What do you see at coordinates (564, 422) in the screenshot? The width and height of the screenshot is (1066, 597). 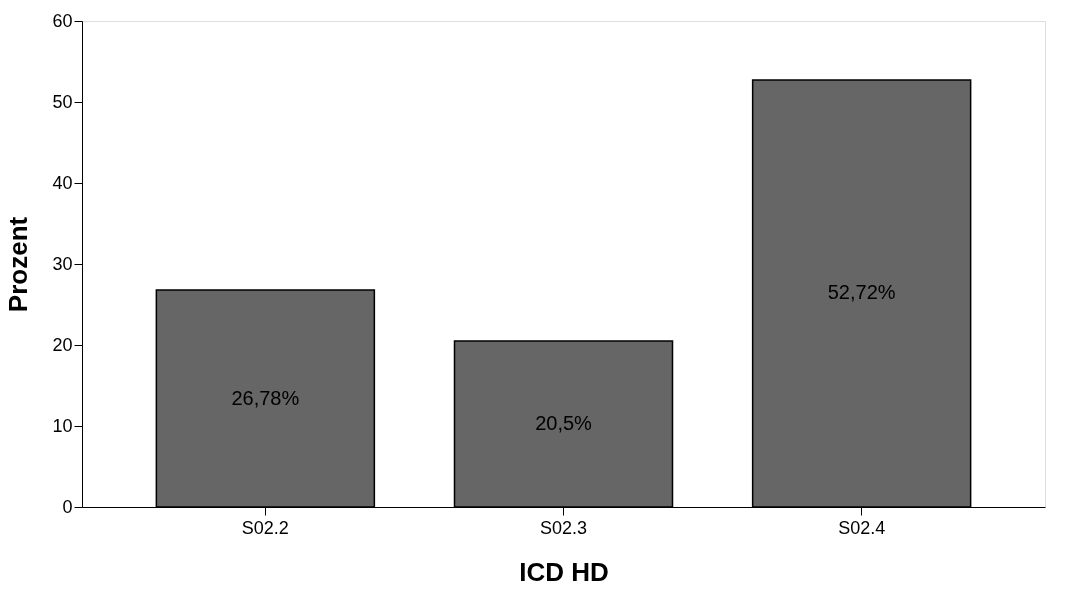 I see `data-label: 20,5%` at bounding box center [564, 422].